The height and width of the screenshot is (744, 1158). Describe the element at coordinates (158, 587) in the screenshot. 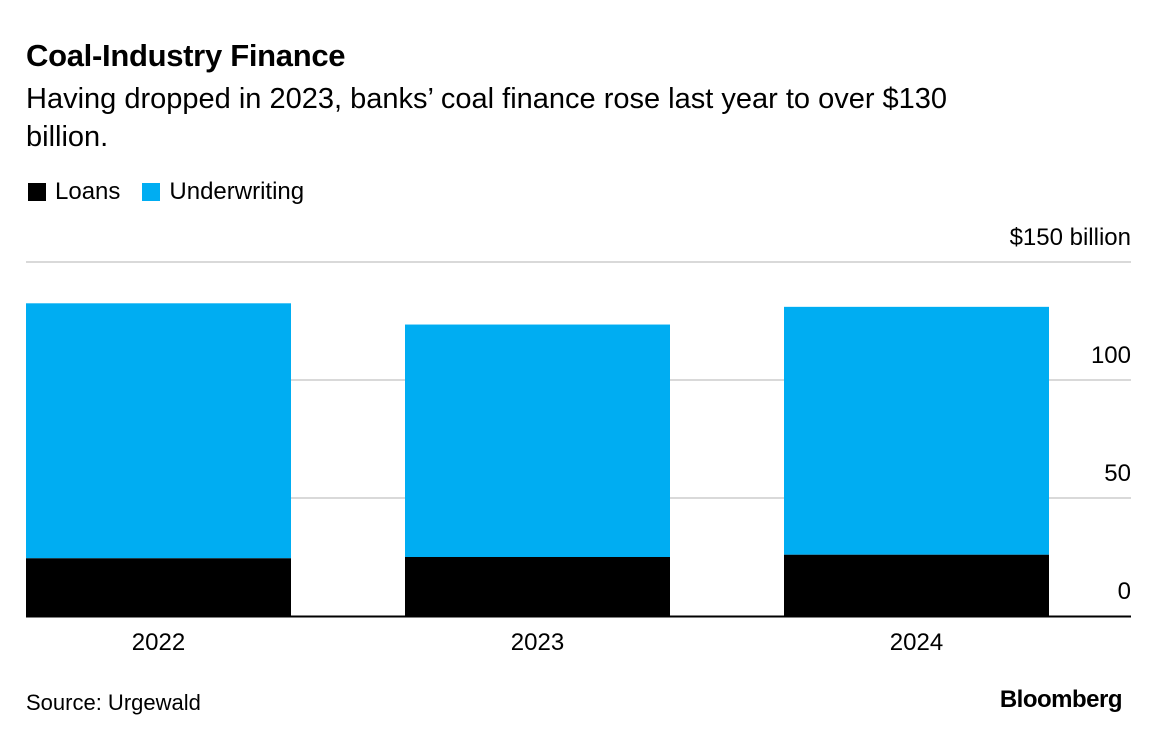

I see `bar-loans-2022` at that location.